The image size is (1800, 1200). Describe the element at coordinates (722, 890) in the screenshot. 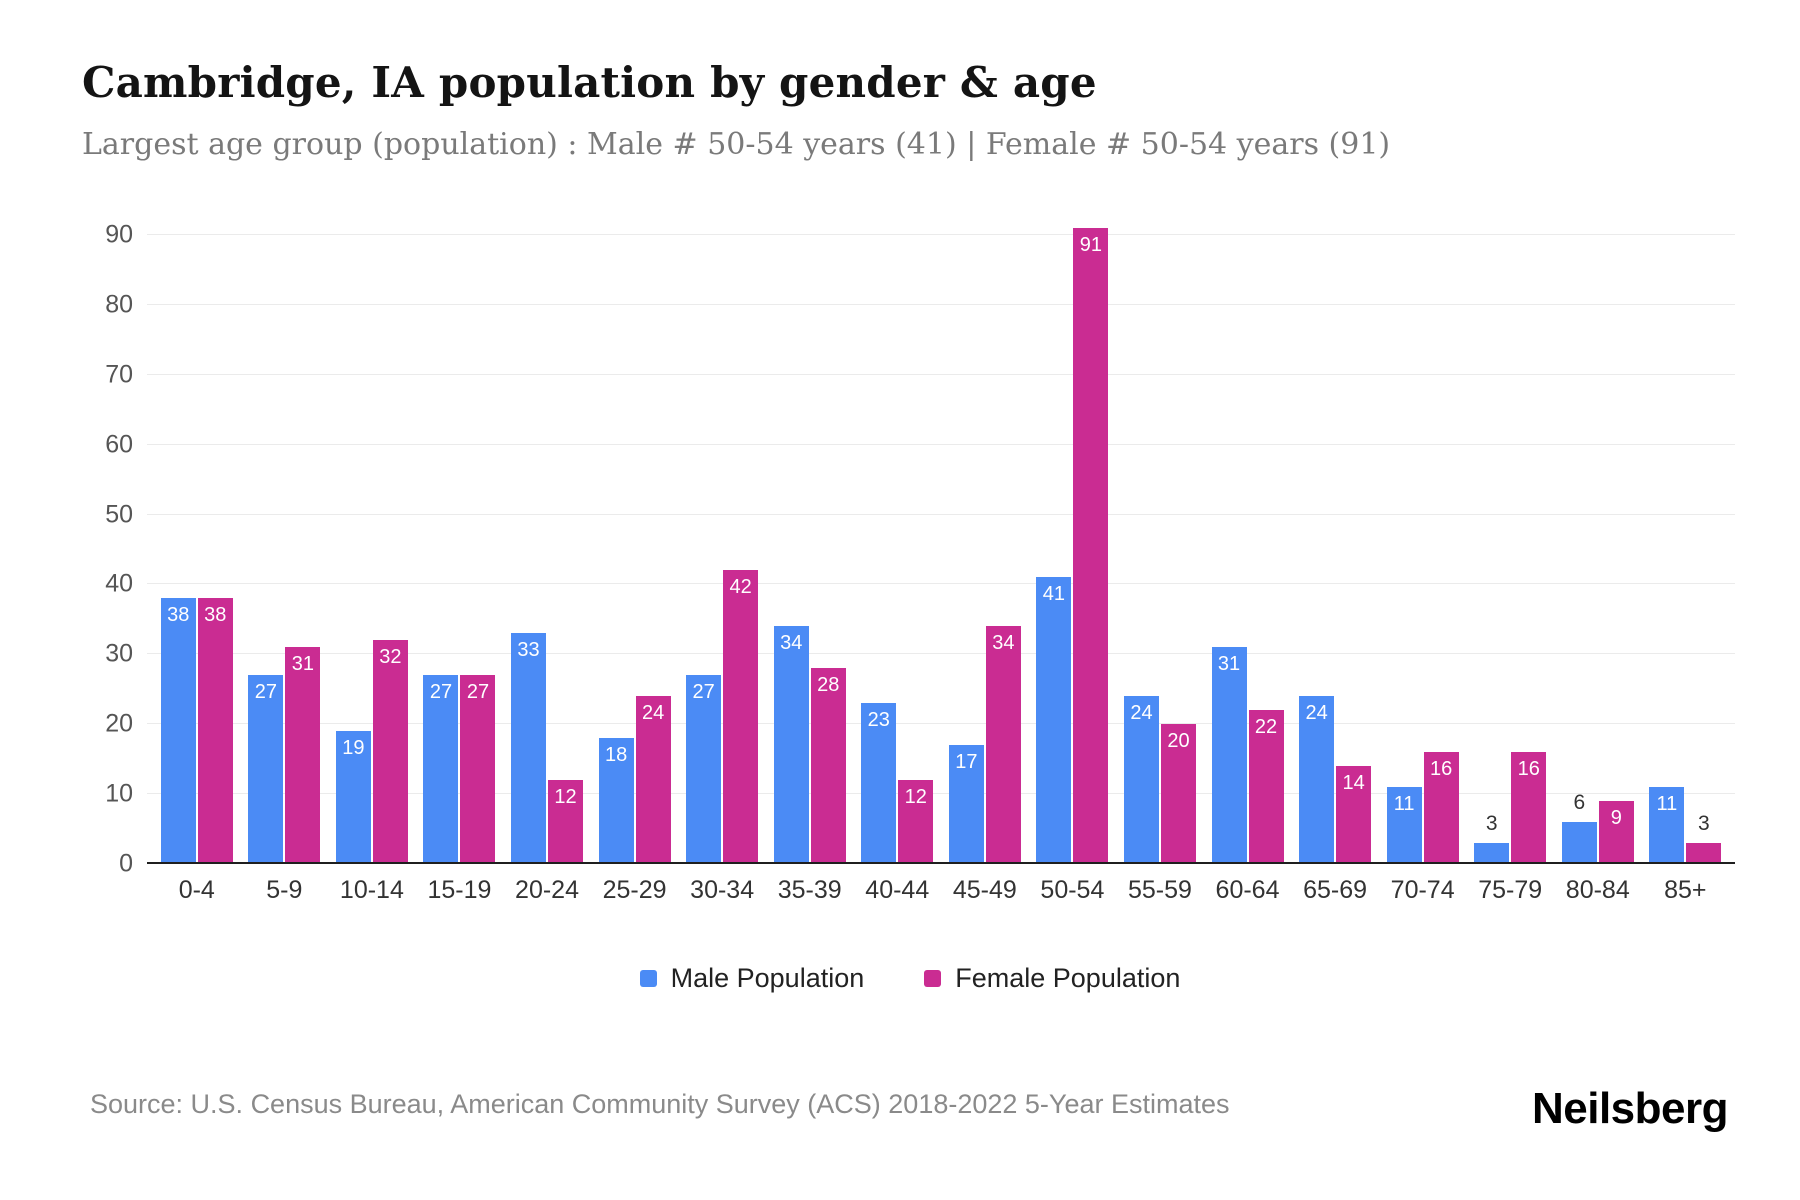

I see `x-tick-label-30-34: 30-34` at that location.